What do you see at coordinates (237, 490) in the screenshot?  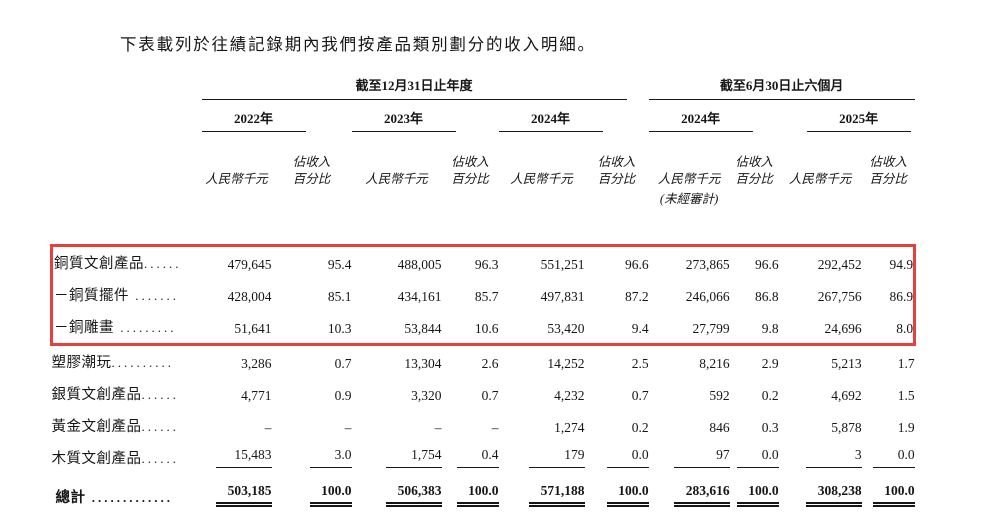 I see `total-cell: 503,185` at bounding box center [237, 490].